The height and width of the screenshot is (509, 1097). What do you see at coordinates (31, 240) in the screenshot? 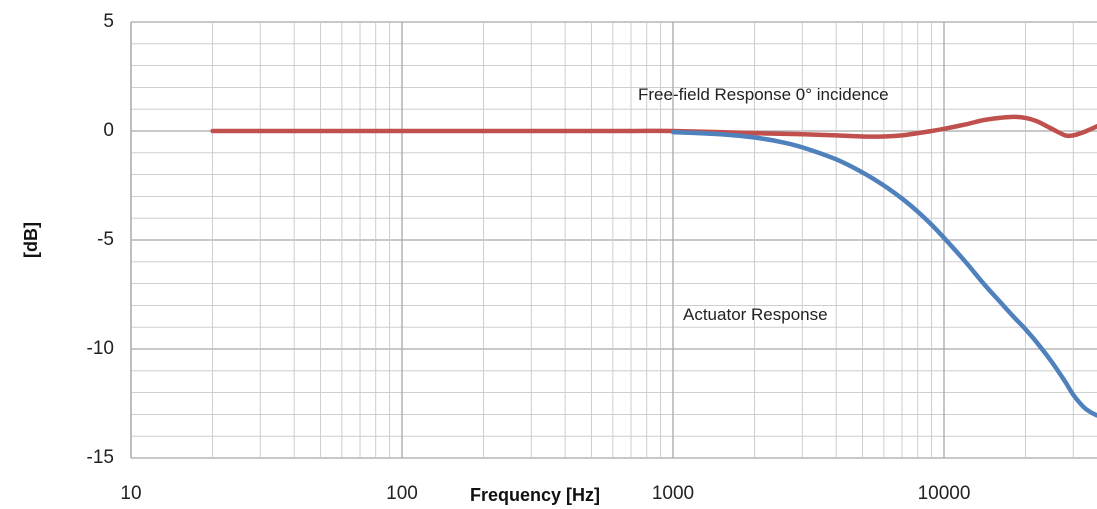
I see `y-axis-title: [dB]` at bounding box center [31, 240].